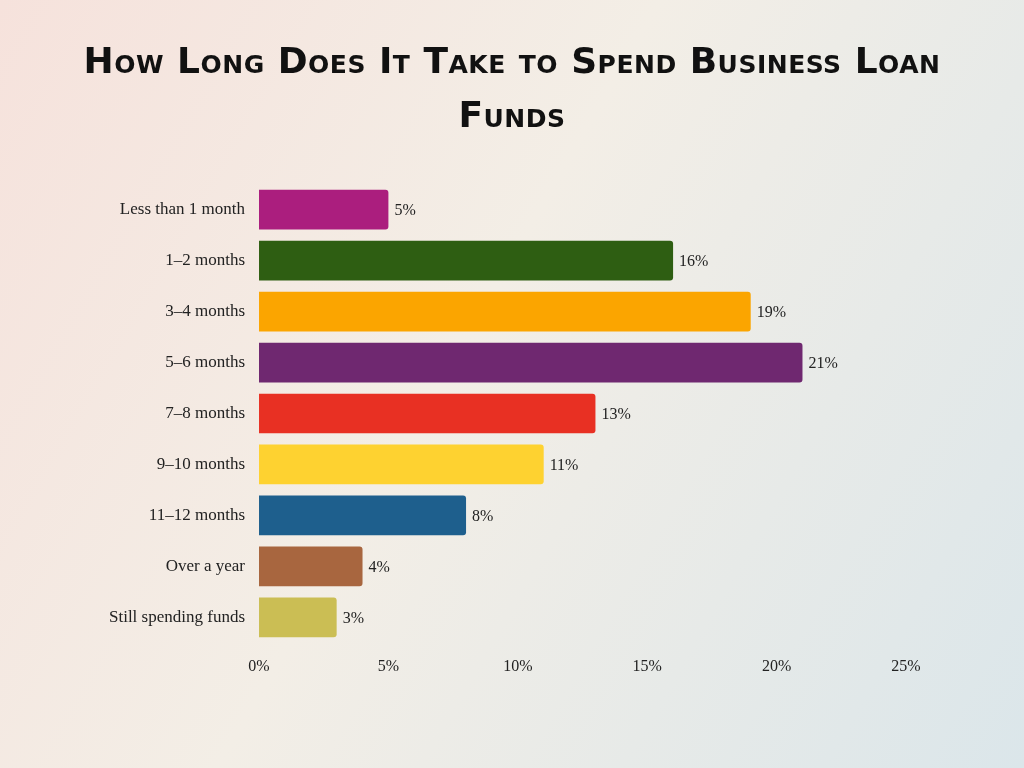 The width and height of the screenshot is (1024, 768). What do you see at coordinates (616, 413) in the screenshot?
I see `data-label: 13%` at bounding box center [616, 413].